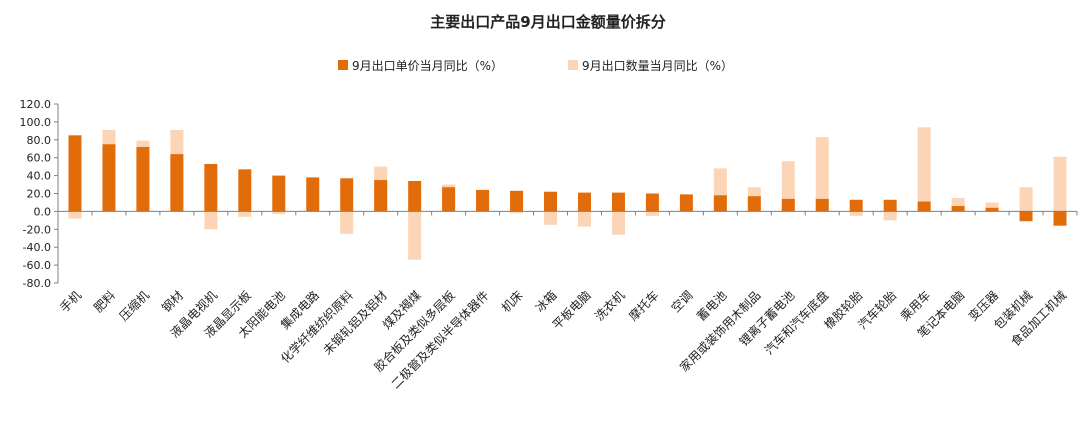  What do you see at coordinates (343, 65) in the screenshot?
I see `legend-swatch-unit-price` at bounding box center [343, 65].